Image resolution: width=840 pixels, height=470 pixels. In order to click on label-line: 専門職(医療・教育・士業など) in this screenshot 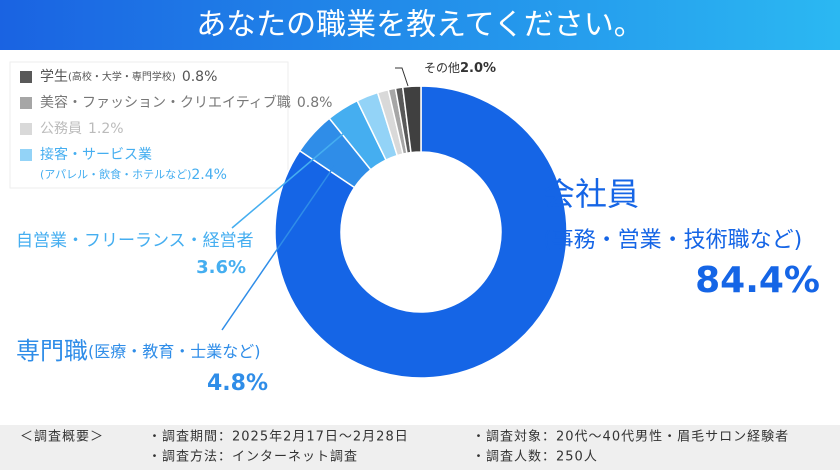, I will do `click(138, 351)`.